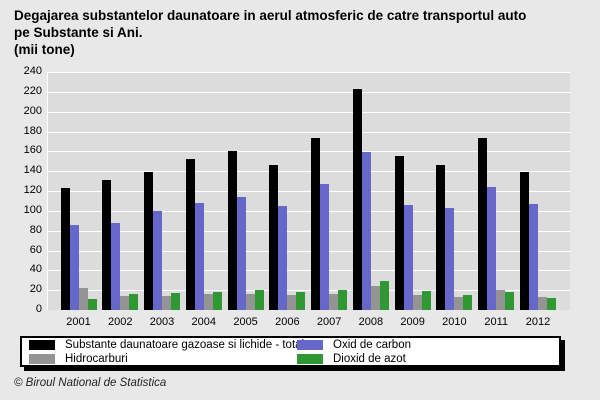 This screenshot has width=600, height=400. I want to click on x-tick-label: 2002, so click(120, 322).